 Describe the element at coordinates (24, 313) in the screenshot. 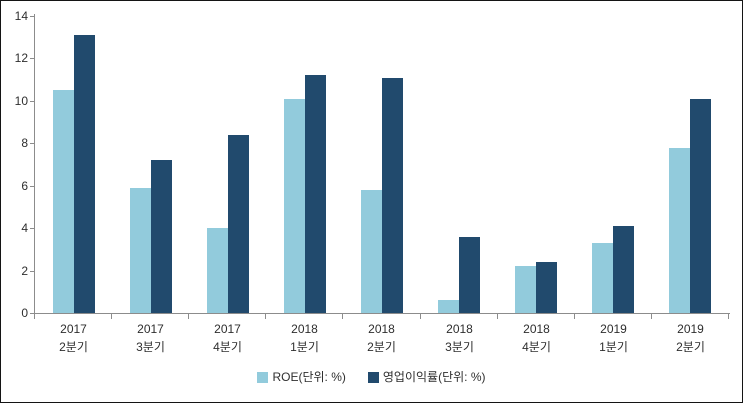

I see `y-tick-label: 0` at that location.